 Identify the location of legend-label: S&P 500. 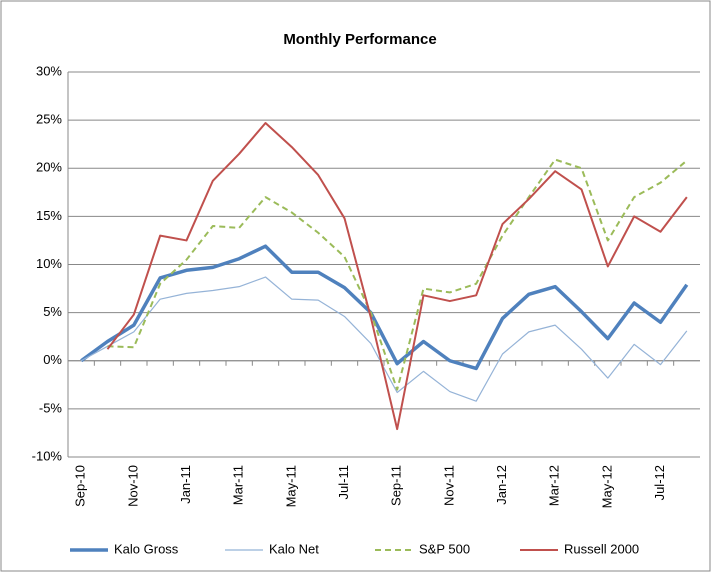
(444, 548).